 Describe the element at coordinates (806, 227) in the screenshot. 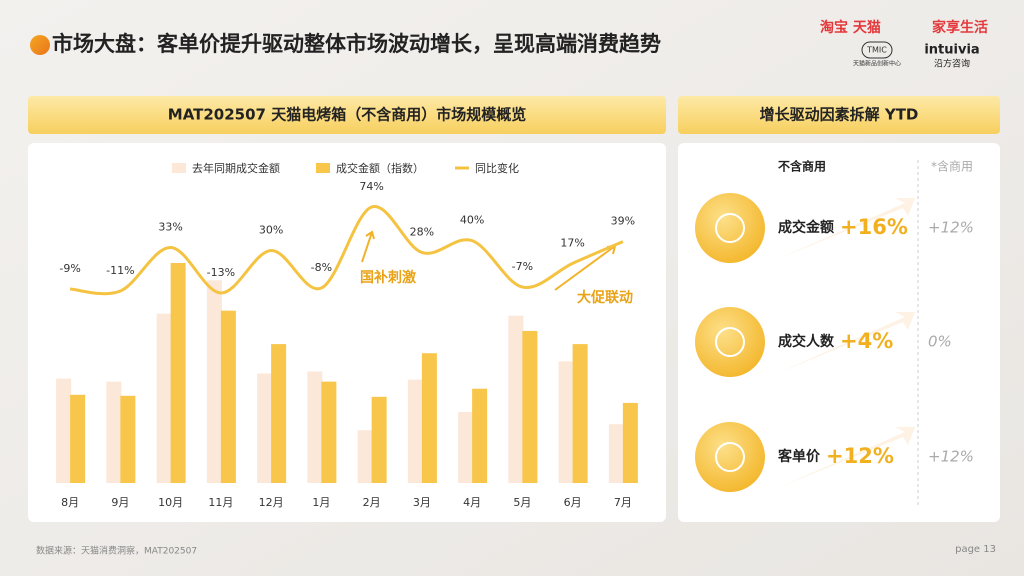

I see `driver-label: 成交金额` at that location.